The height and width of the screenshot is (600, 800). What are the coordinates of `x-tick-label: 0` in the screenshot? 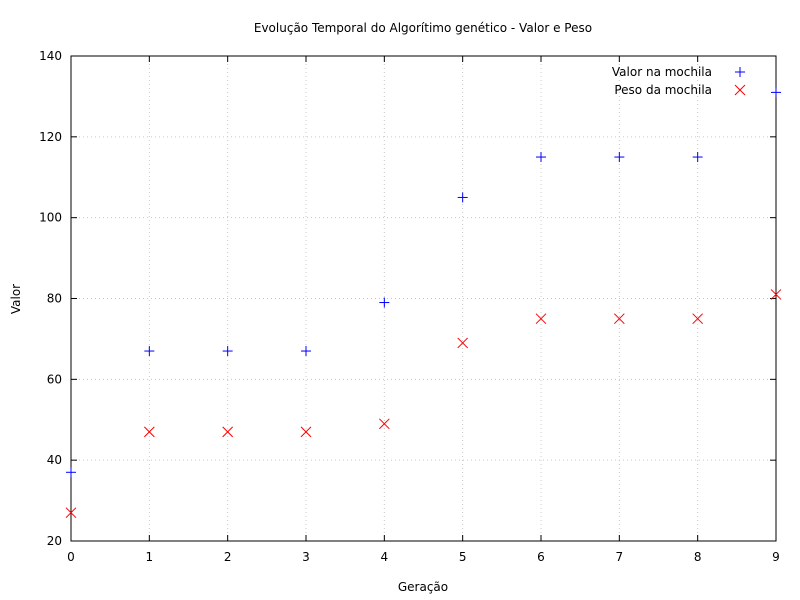 It's located at (71, 557).